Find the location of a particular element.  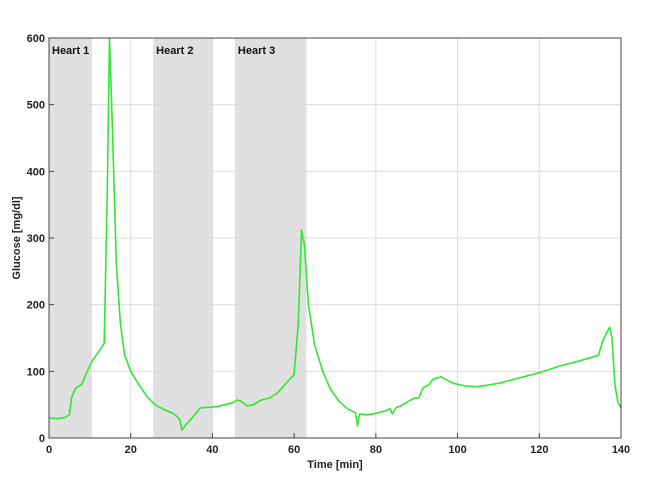

shaded-region-labels: Heart 1 Heart 2 Heart 3 is located at coordinates (163, 51).